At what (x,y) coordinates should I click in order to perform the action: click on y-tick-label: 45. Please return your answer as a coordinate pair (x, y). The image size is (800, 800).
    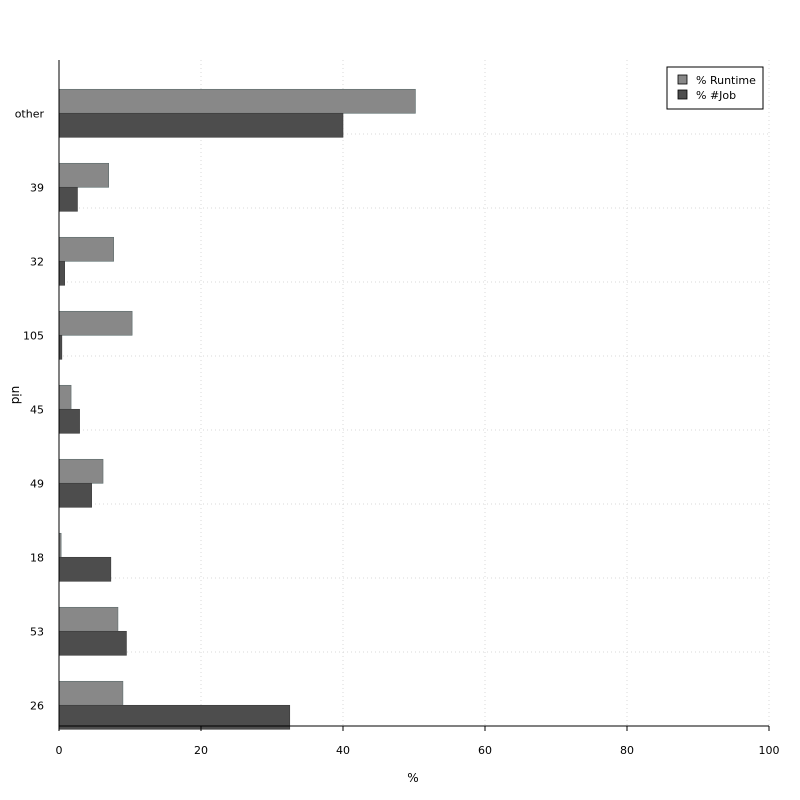
    Looking at the image, I should click on (37, 409).